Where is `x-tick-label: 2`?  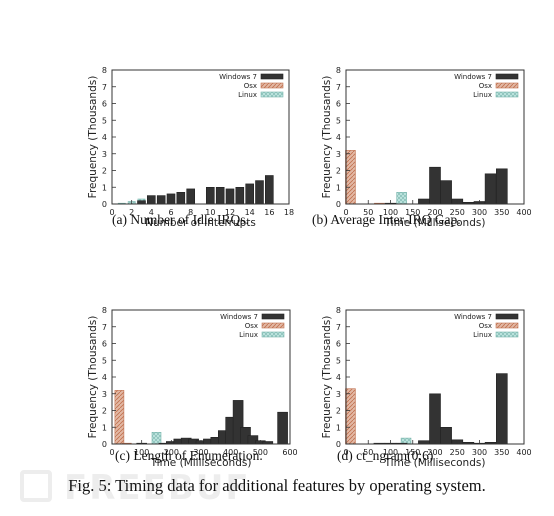 x-tick-label: 2 is located at coordinates (131, 212).